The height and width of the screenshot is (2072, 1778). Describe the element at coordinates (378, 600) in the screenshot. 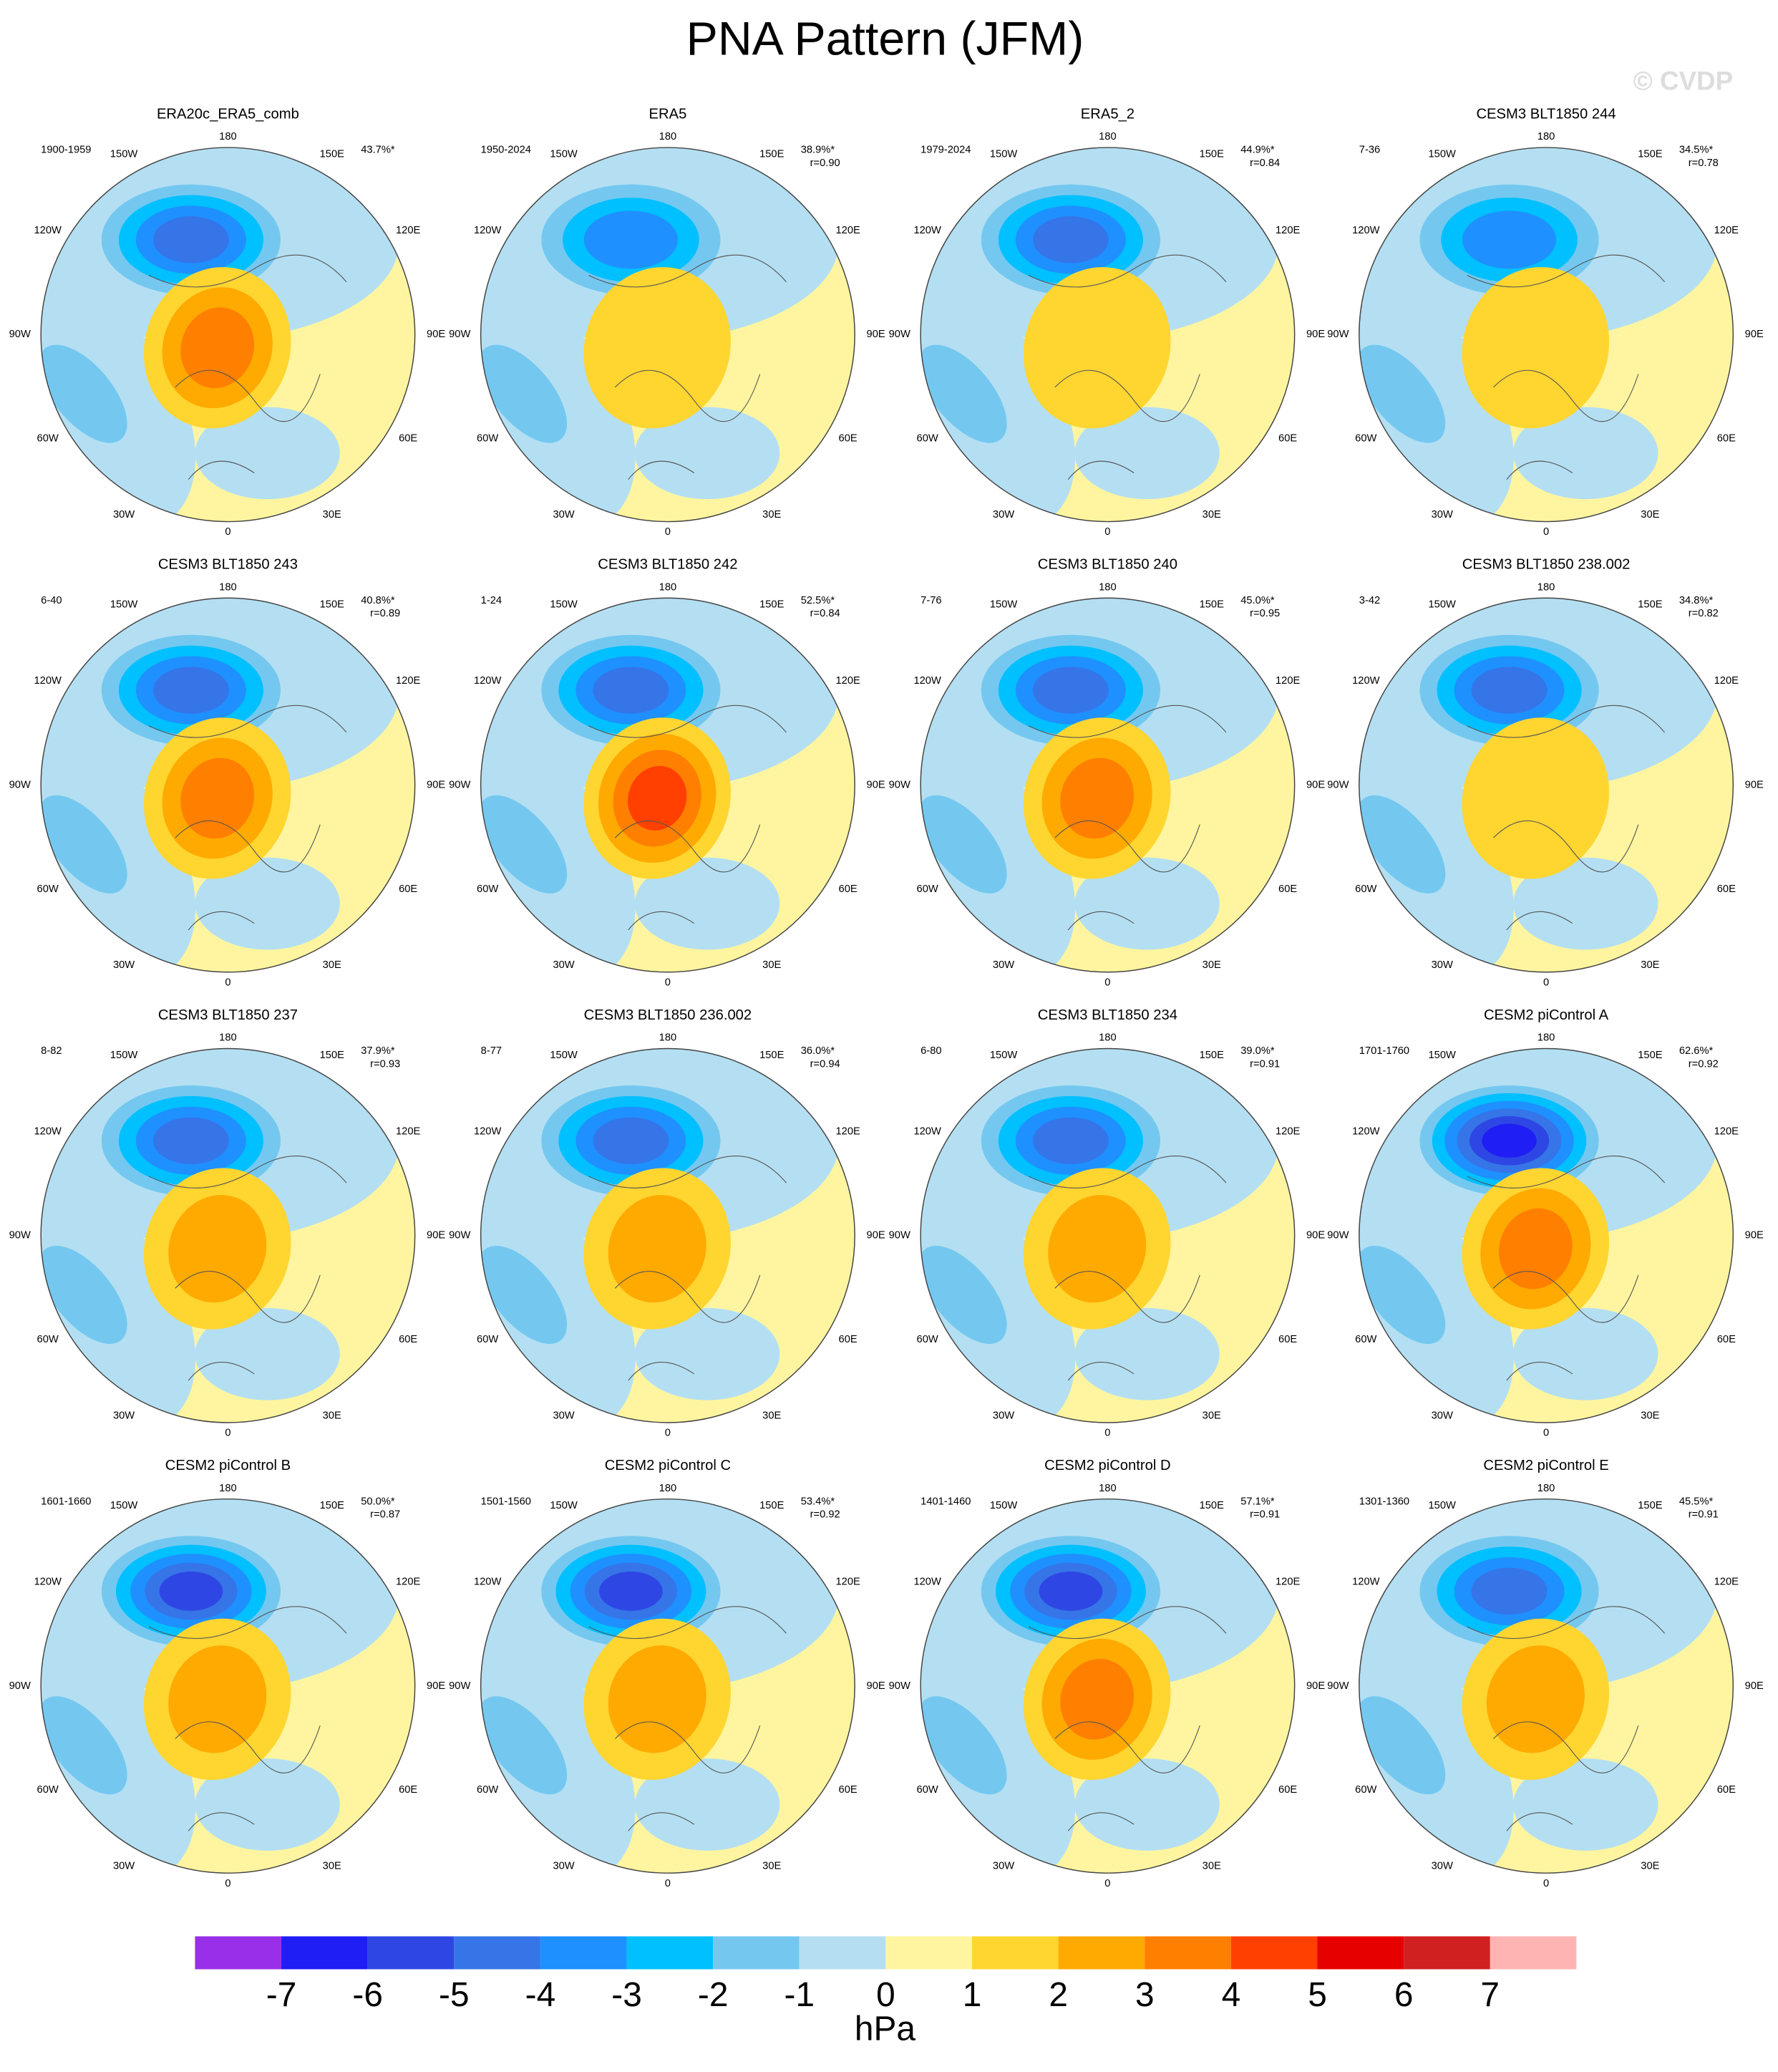

I see `panel-percent: 40.8%*` at that location.